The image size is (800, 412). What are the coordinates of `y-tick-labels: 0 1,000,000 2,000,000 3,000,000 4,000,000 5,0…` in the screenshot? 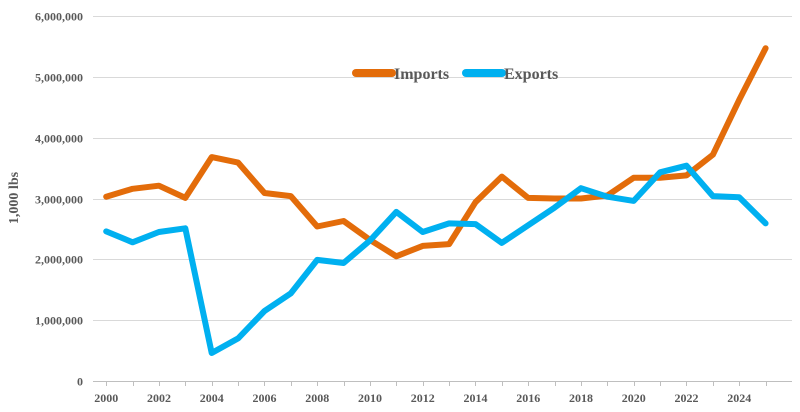 It's located at (59, 199).